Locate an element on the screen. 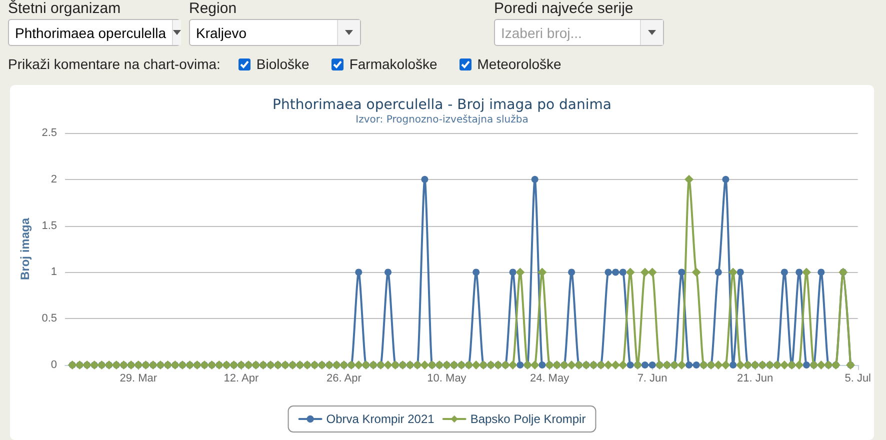 Image resolution: width=886 pixels, height=440 pixels. y-tick-label: 2 is located at coordinates (53, 179).